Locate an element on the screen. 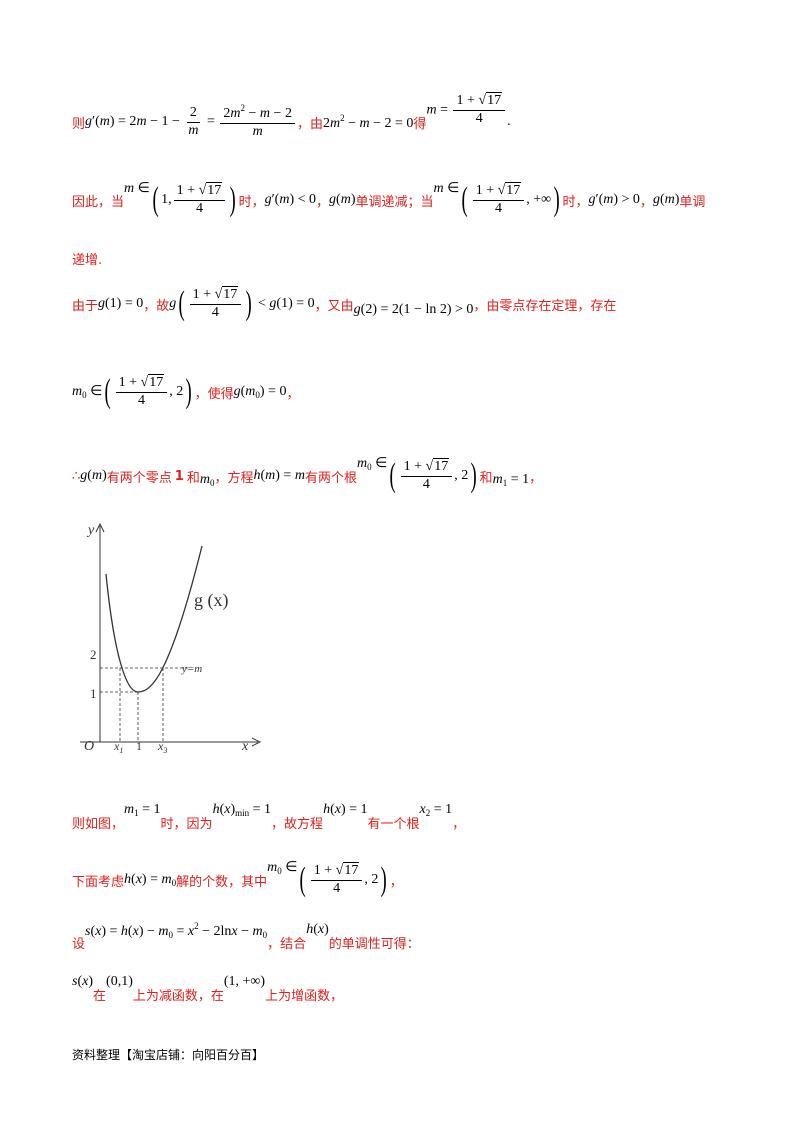  x-axis-arrow is located at coordinates (256, 742).